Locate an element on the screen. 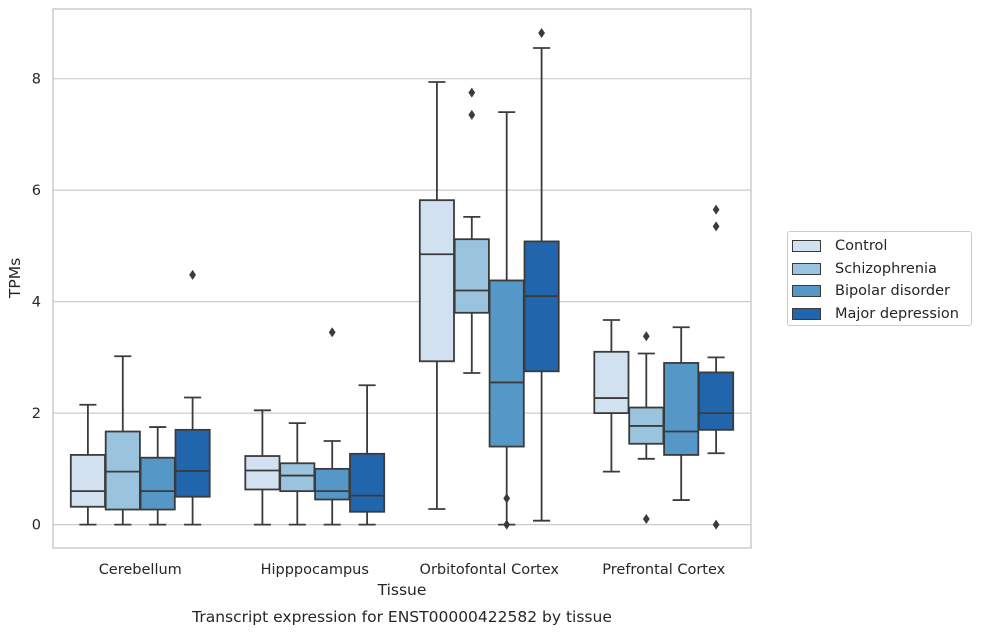  x-tick-label: Hipppocampus is located at coordinates (315, 570).